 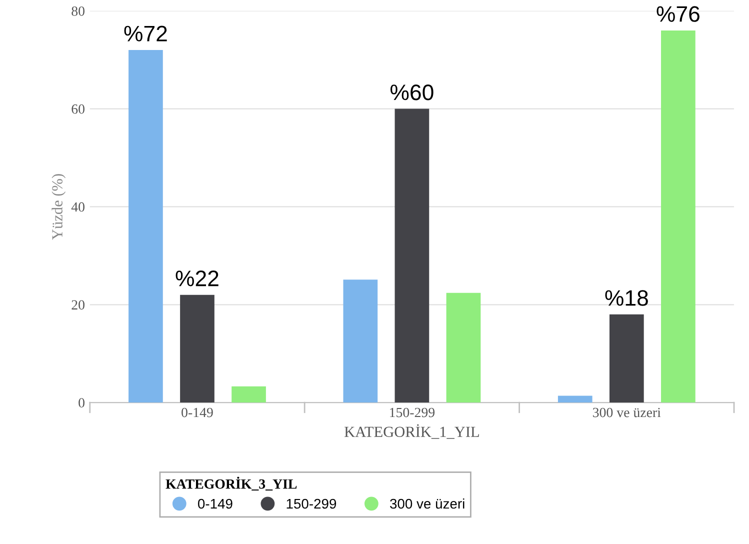 What do you see at coordinates (77, 207) in the screenshot?
I see `y-tick-label: 40` at bounding box center [77, 207].